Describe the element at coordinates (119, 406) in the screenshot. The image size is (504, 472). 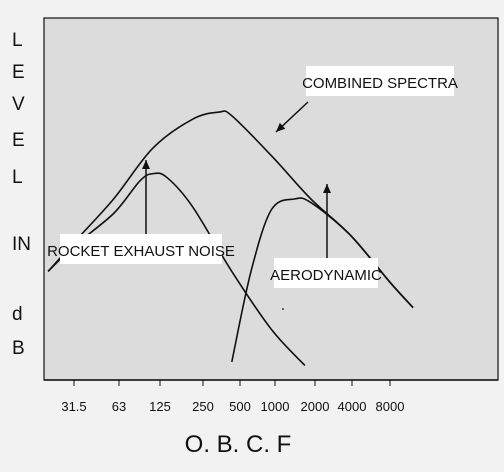
I see `x-tick-label: 63` at that location.